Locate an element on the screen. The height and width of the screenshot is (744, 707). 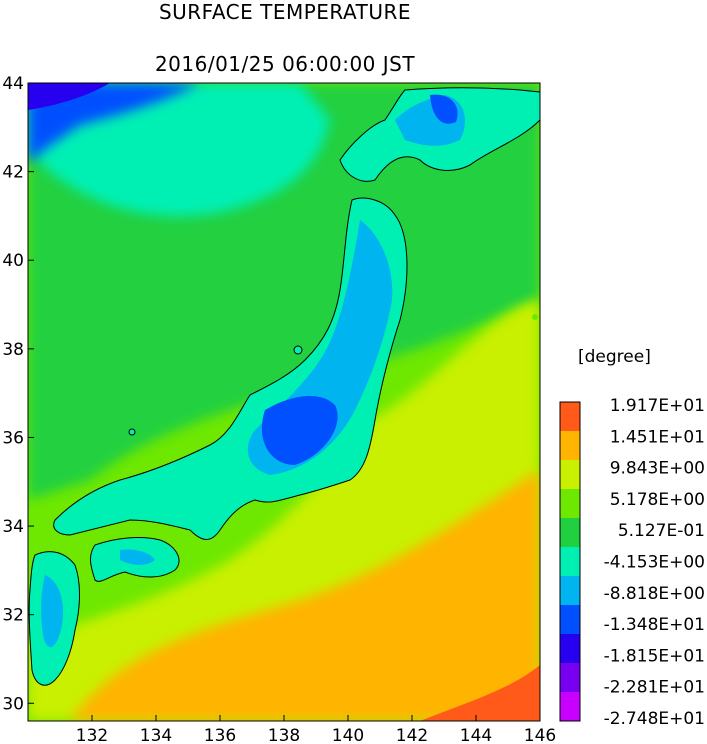
x-axis: 132 134 136 138 140 142 144 146 is located at coordinates (316, 729).